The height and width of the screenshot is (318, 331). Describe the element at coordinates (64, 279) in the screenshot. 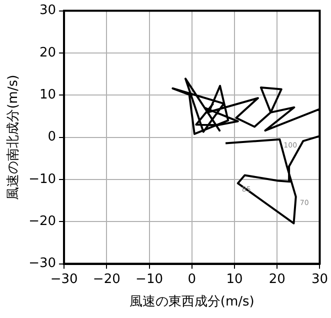

I see `x-tick-label: −30` at that location.